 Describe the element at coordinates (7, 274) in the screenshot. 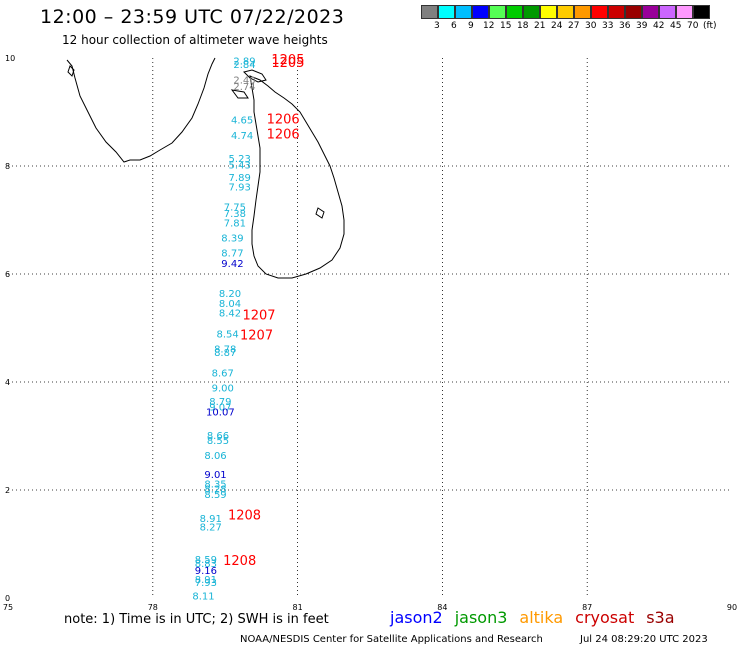

I see `y-tick-label: 6` at that location.